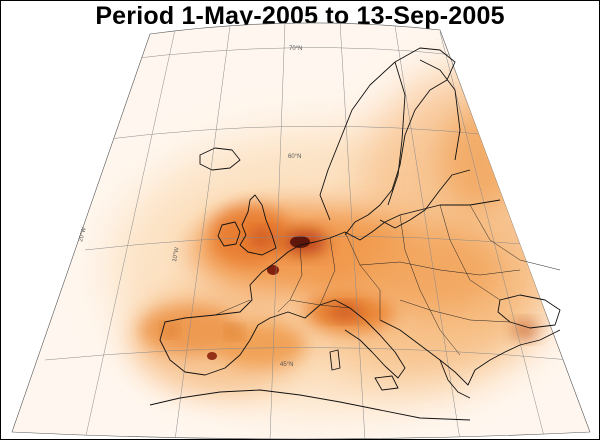  I want to click on ireland-coast, so click(229, 234).